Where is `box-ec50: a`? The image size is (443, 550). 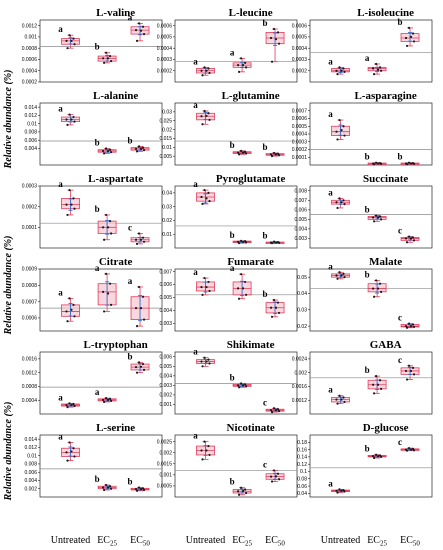 box-ec50: a is located at coordinates (139, 27).